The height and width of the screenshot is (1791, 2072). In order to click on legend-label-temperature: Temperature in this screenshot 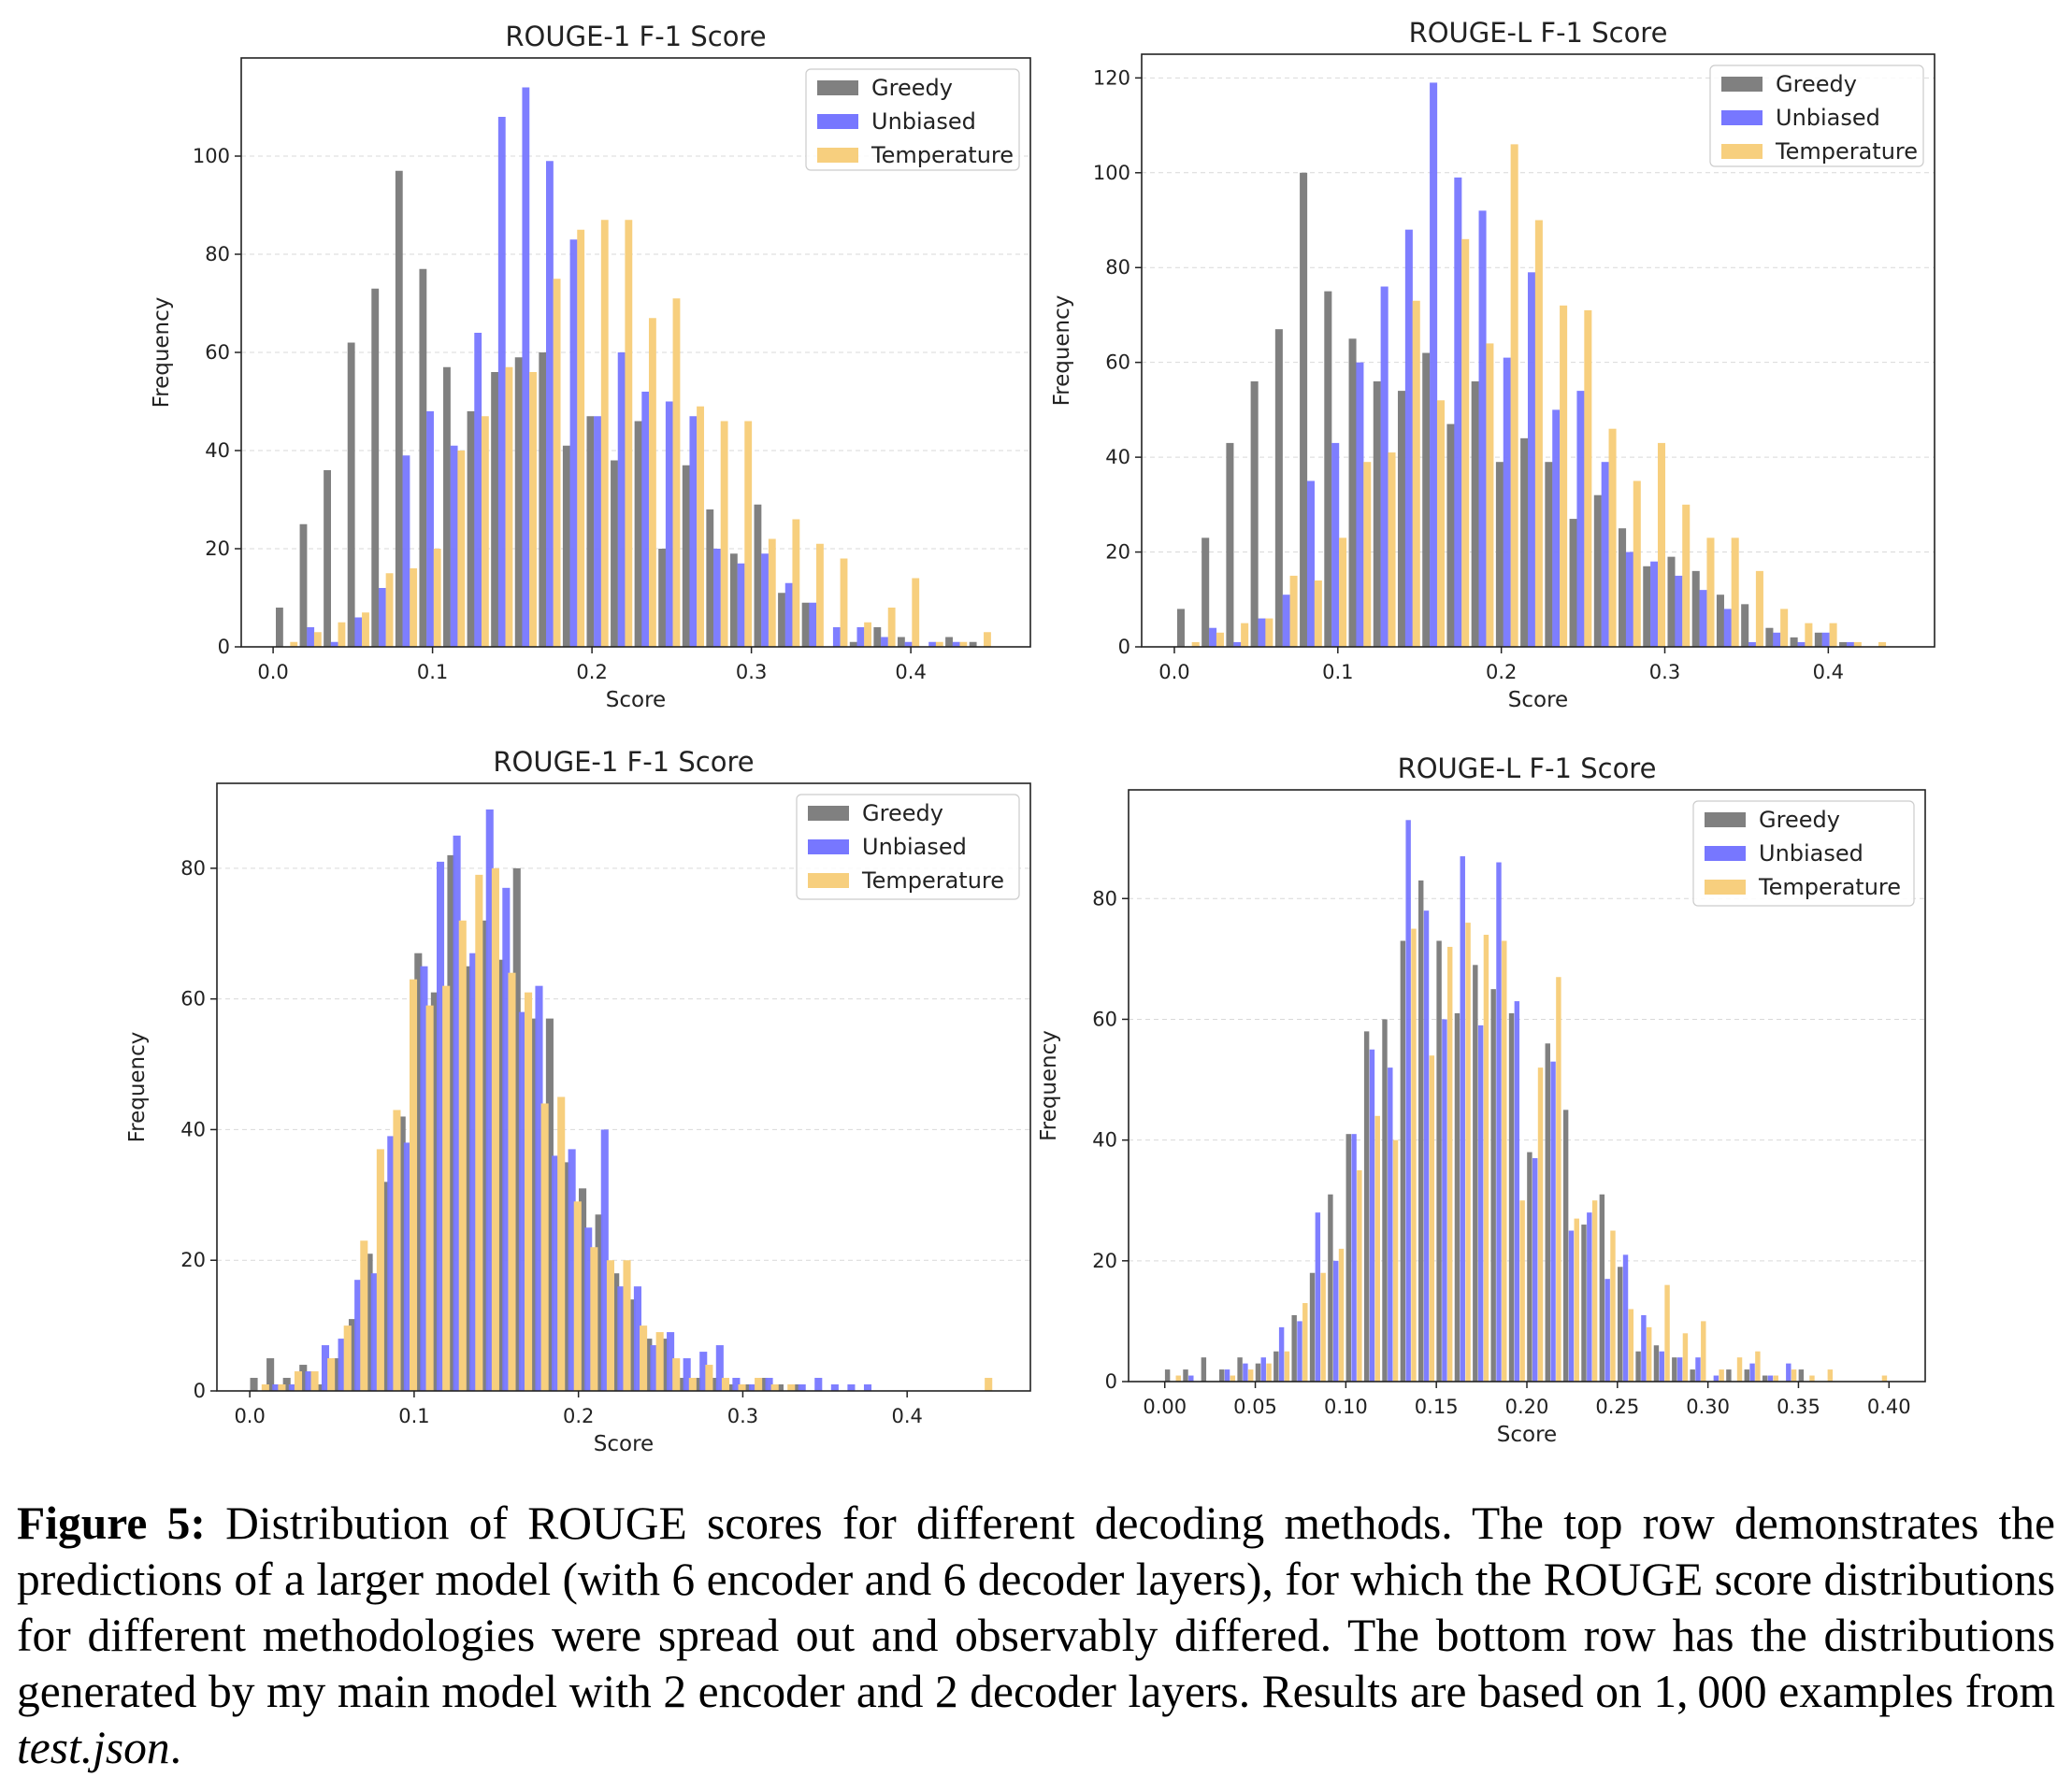, I will do `click(1847, 152)`.